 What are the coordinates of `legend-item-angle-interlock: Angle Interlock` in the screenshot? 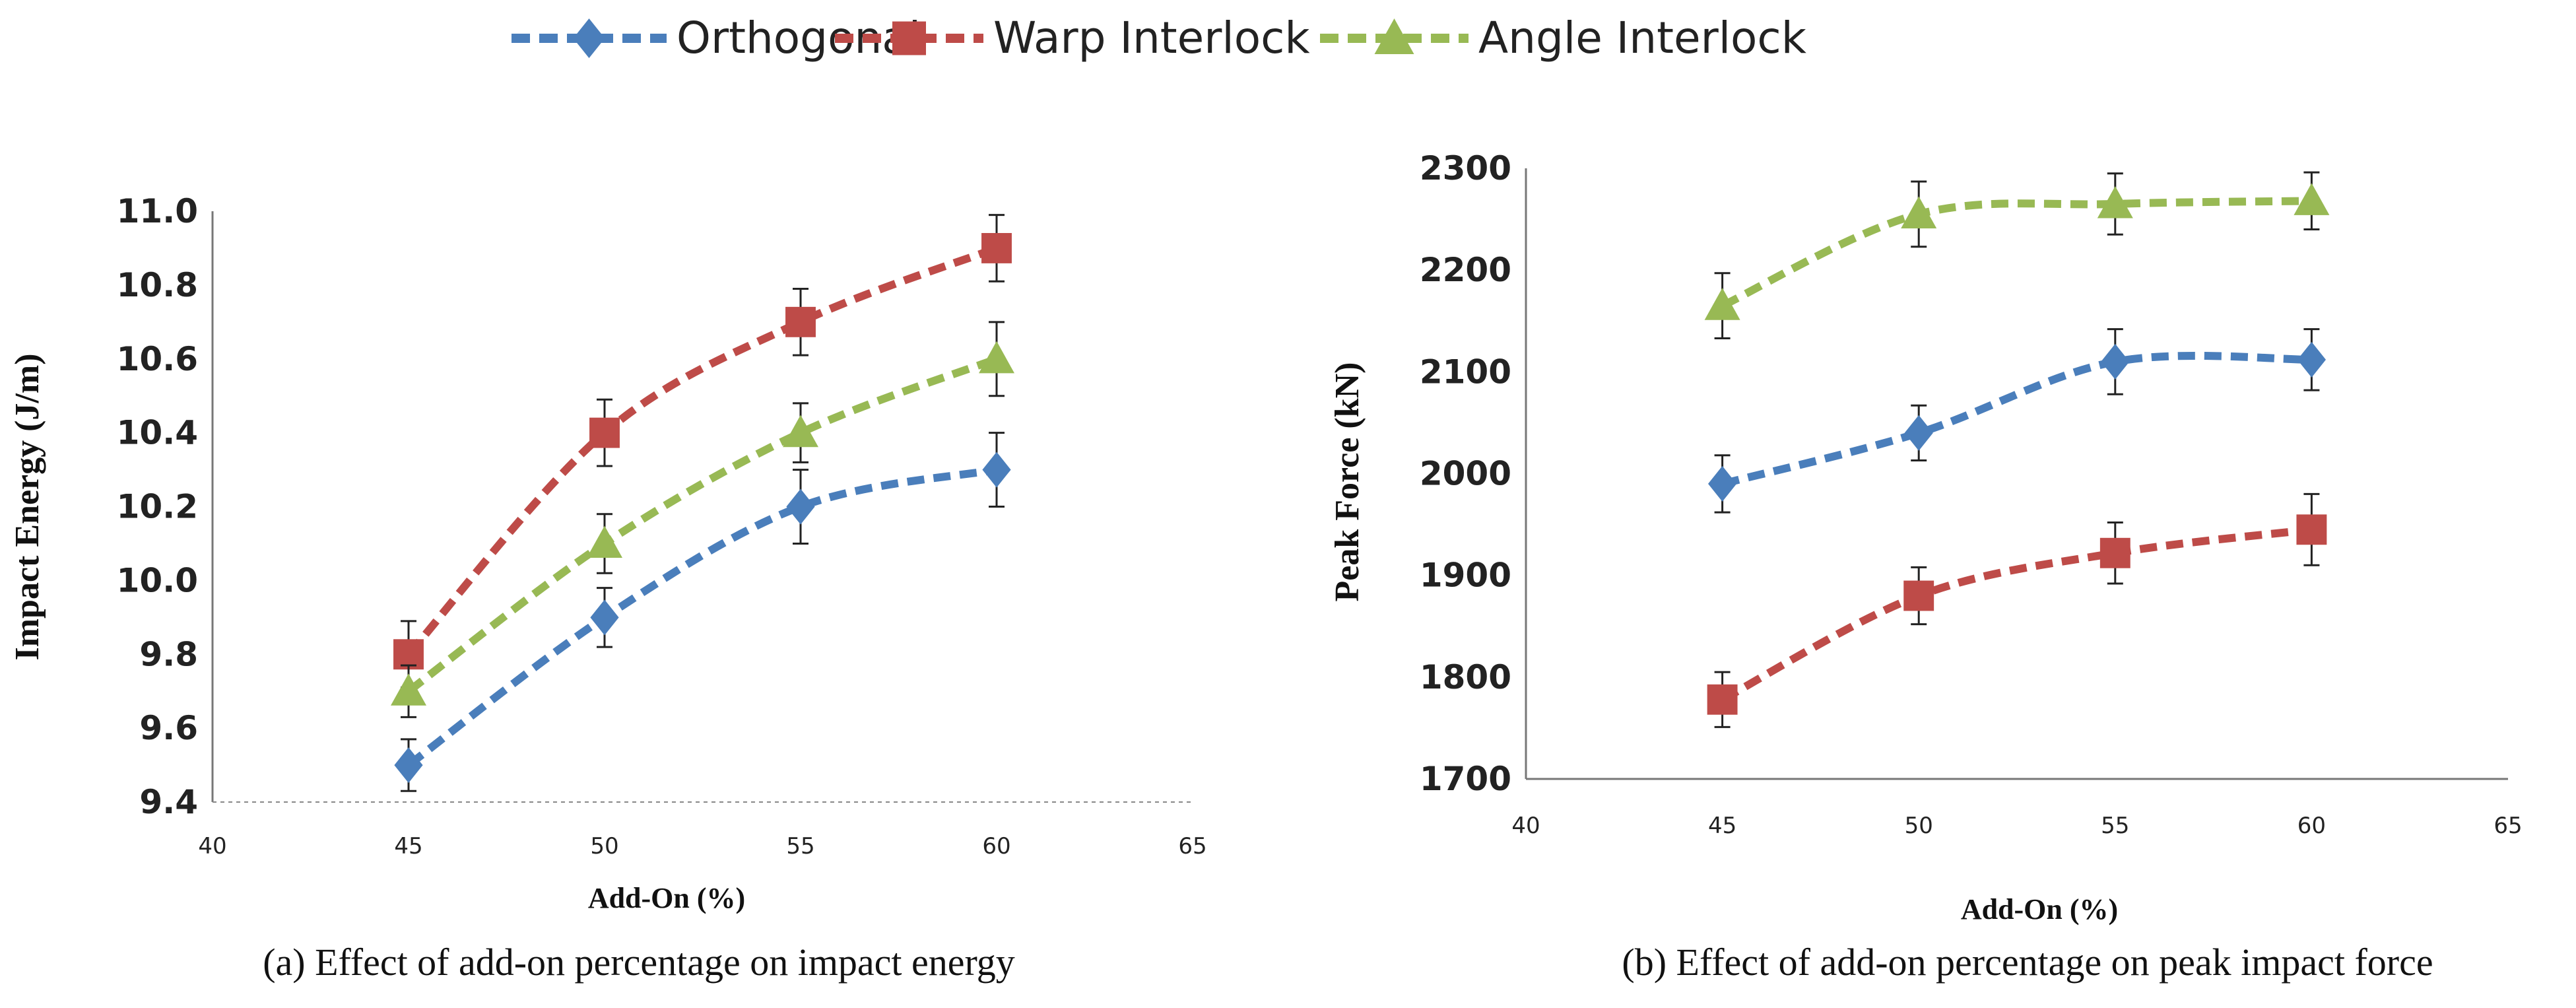 It's located at (1563, 38).